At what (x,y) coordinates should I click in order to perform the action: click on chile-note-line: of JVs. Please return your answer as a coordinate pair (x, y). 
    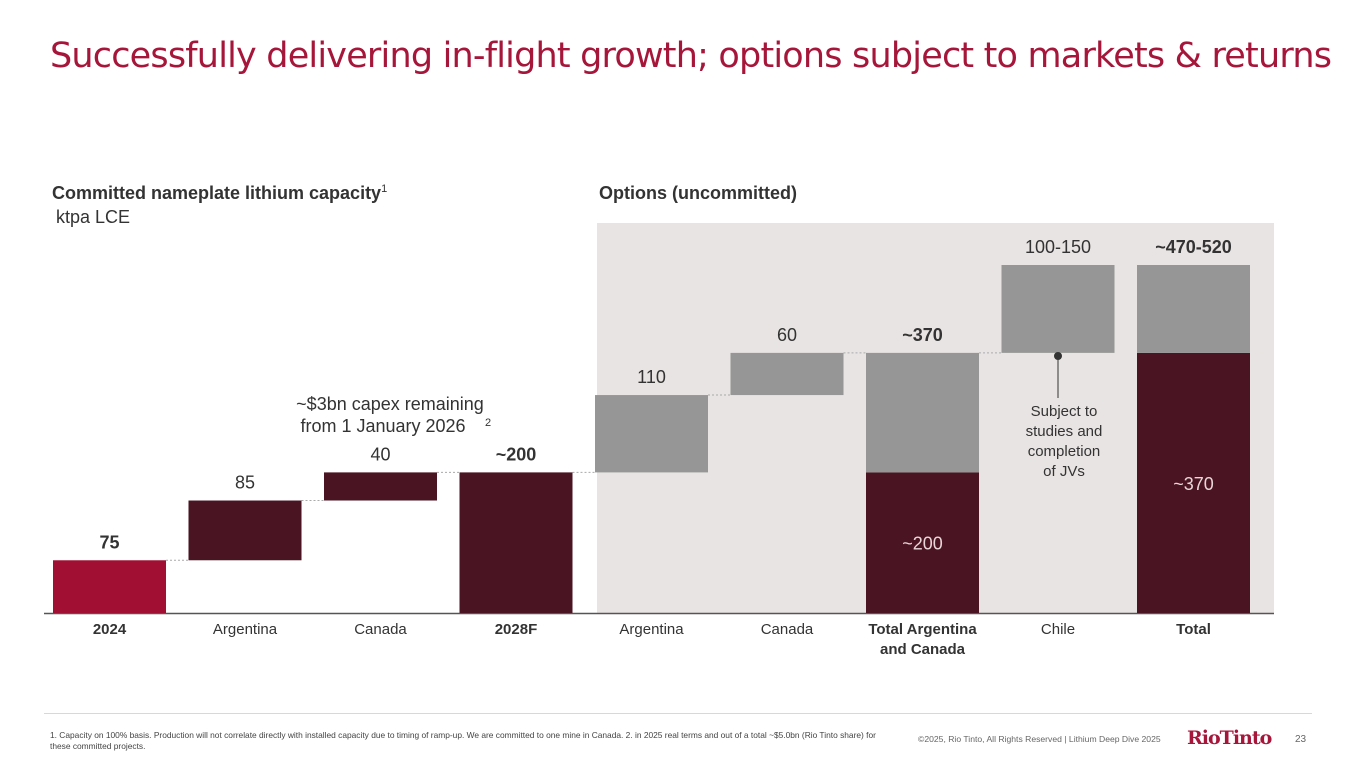
    Looking at the image, I should click on (1064, 471).